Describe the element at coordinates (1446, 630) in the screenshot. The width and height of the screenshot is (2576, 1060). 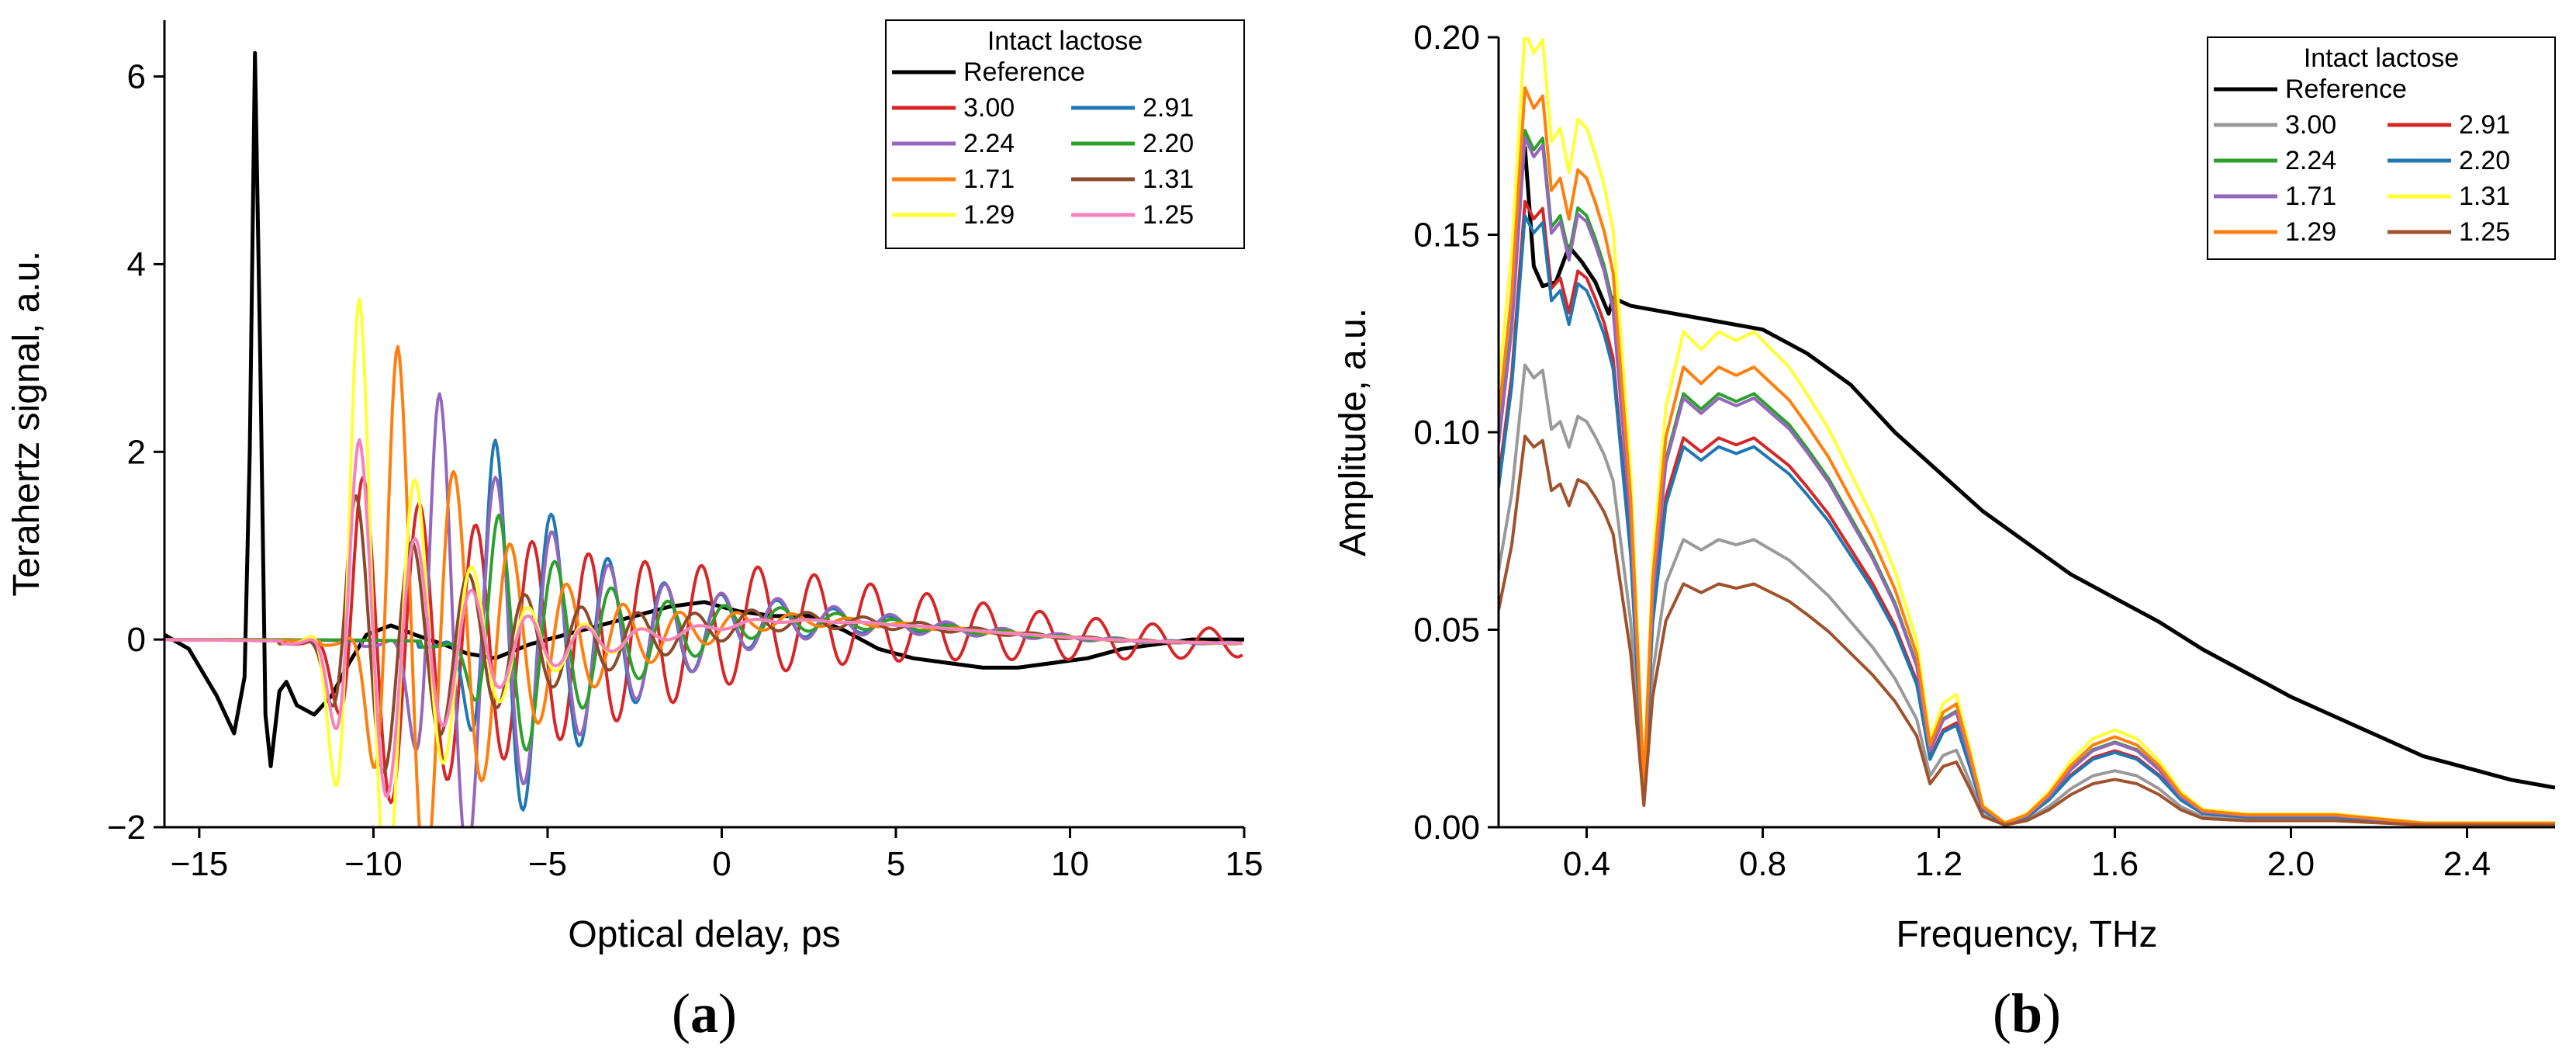
I see `y-tick-label: 0.05` at that location.